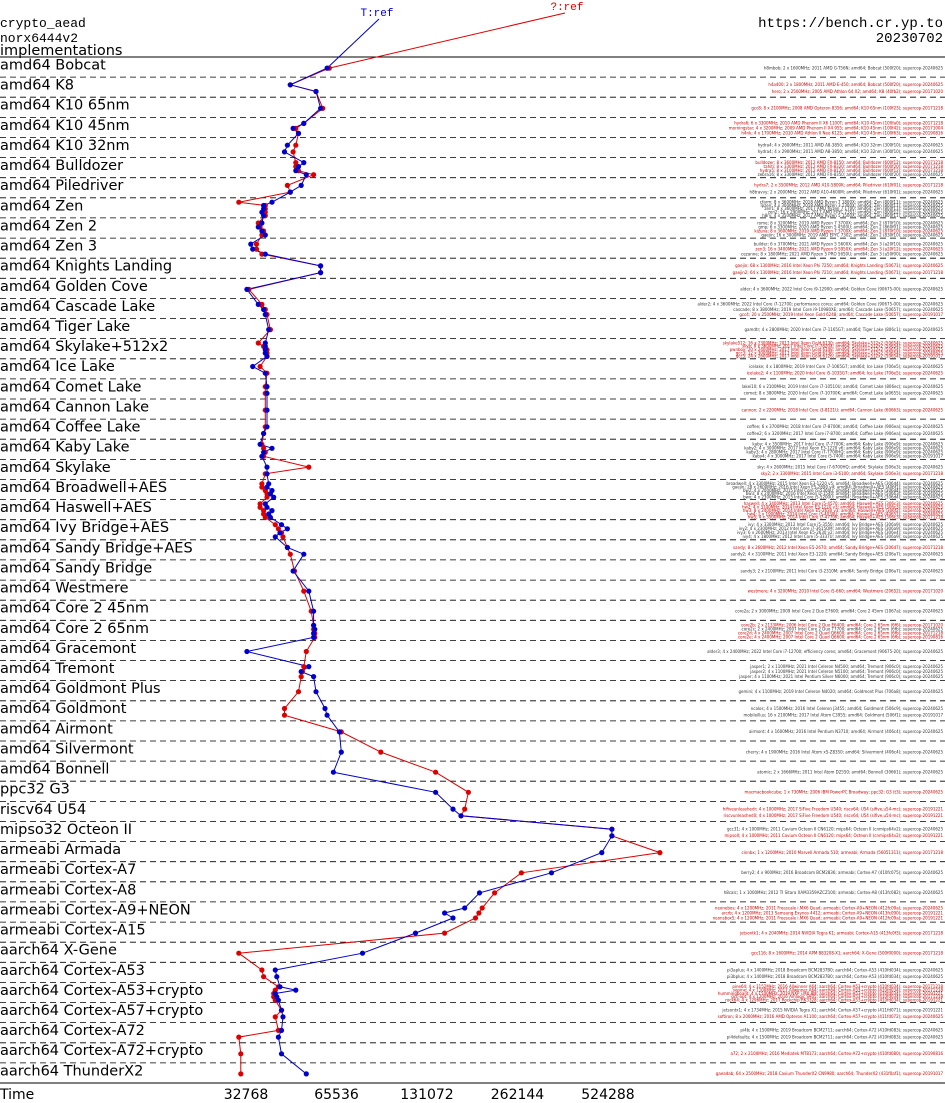 This screenshot has width=945, height=1103. What do you see at coordinates (68, 870) in the screenshot?
I see `platform-label: armeabi Cortex-A7` at bounding box center [68, 870].